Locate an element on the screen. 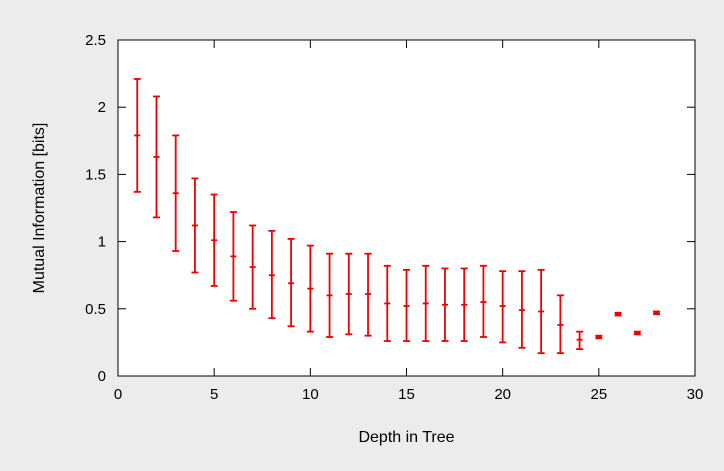  x-tick-label: 0 is located at coordinates (118, 394).